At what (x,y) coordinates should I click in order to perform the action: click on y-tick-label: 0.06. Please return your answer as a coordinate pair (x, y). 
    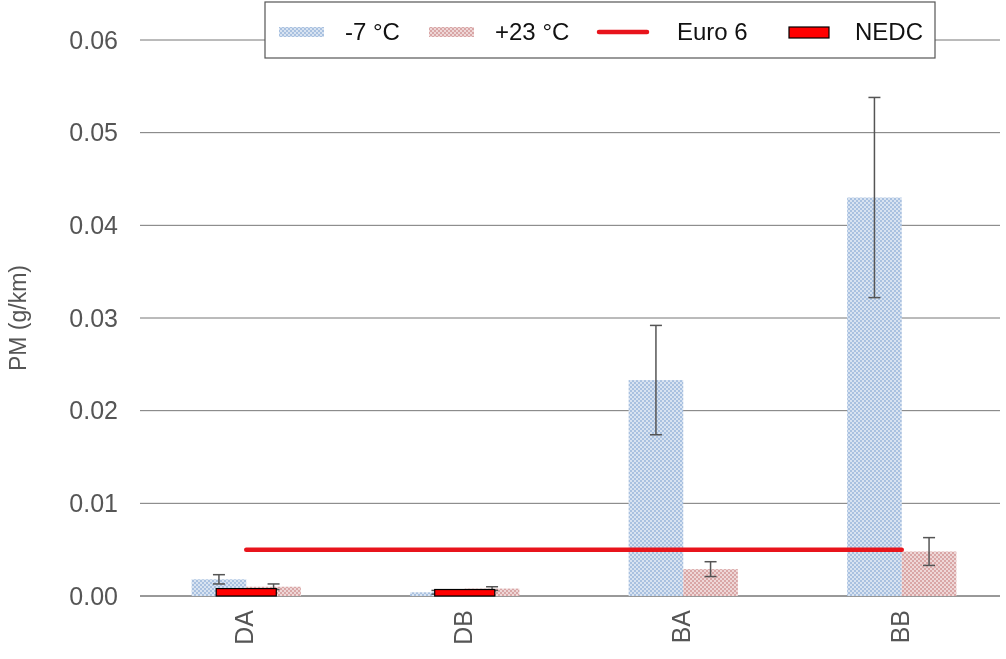
    Looking at the image, I should click on (93, 39).